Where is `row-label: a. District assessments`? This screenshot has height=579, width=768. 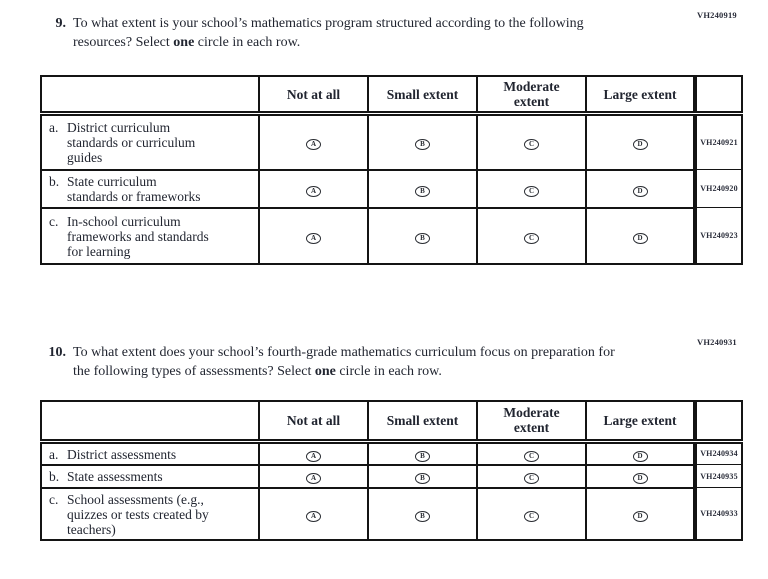 row-label: a. District assessments is located at coordinates (150, 453).